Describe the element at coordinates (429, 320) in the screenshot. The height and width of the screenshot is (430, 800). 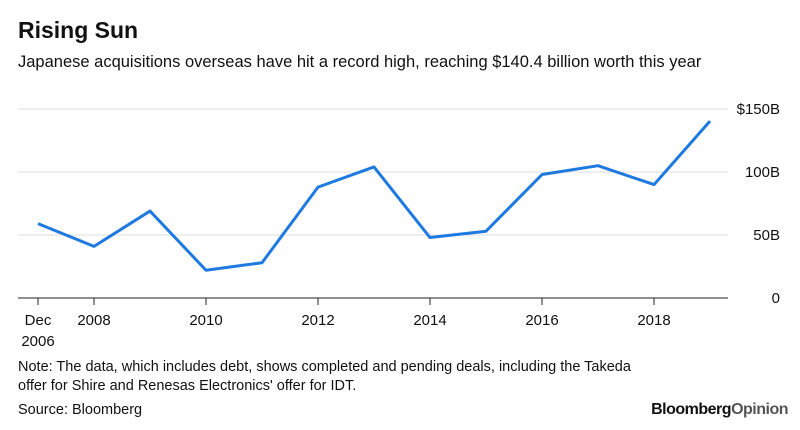
I see `x-tick-label: 2014` at that location.